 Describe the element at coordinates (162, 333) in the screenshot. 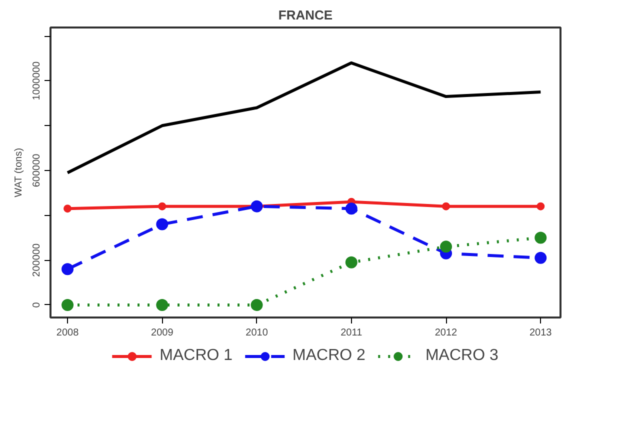

I see `x-tick-label: 2009` at that location.